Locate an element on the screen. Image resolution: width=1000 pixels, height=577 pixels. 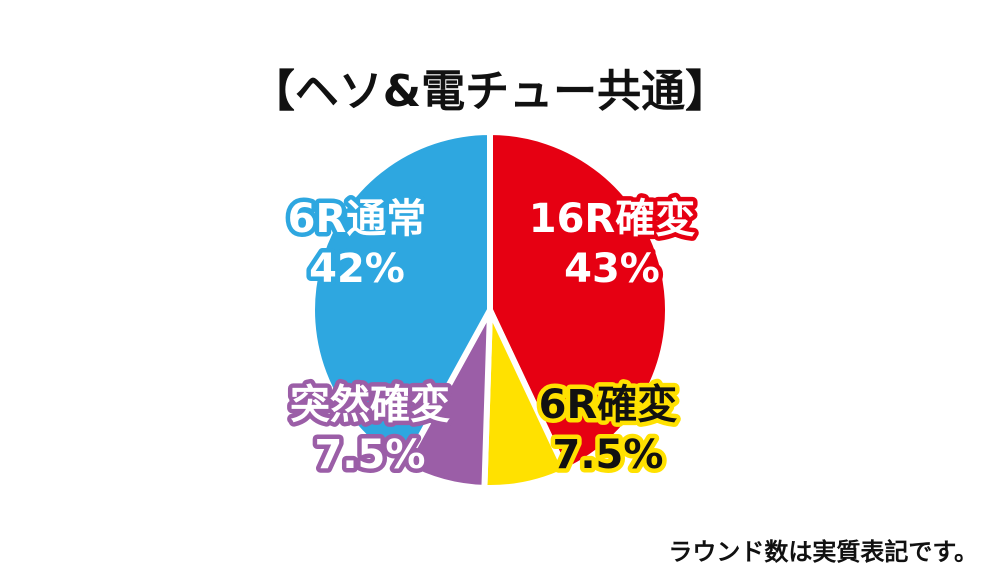
slice-value-16r-kakuhen: 43% is located at coordinates (612, 269).